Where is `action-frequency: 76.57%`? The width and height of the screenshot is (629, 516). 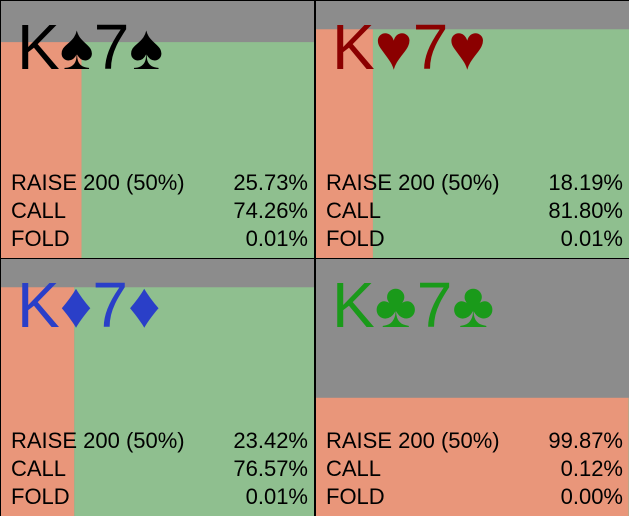 action-frequency: 76.57% is located at coordinates (270, 468).